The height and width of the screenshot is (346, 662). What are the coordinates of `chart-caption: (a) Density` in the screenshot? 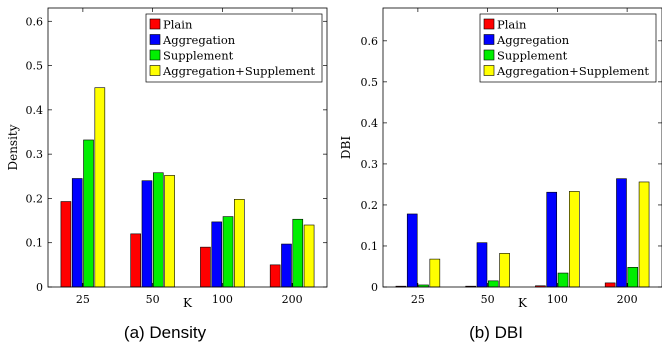 It's located at (165, 332).